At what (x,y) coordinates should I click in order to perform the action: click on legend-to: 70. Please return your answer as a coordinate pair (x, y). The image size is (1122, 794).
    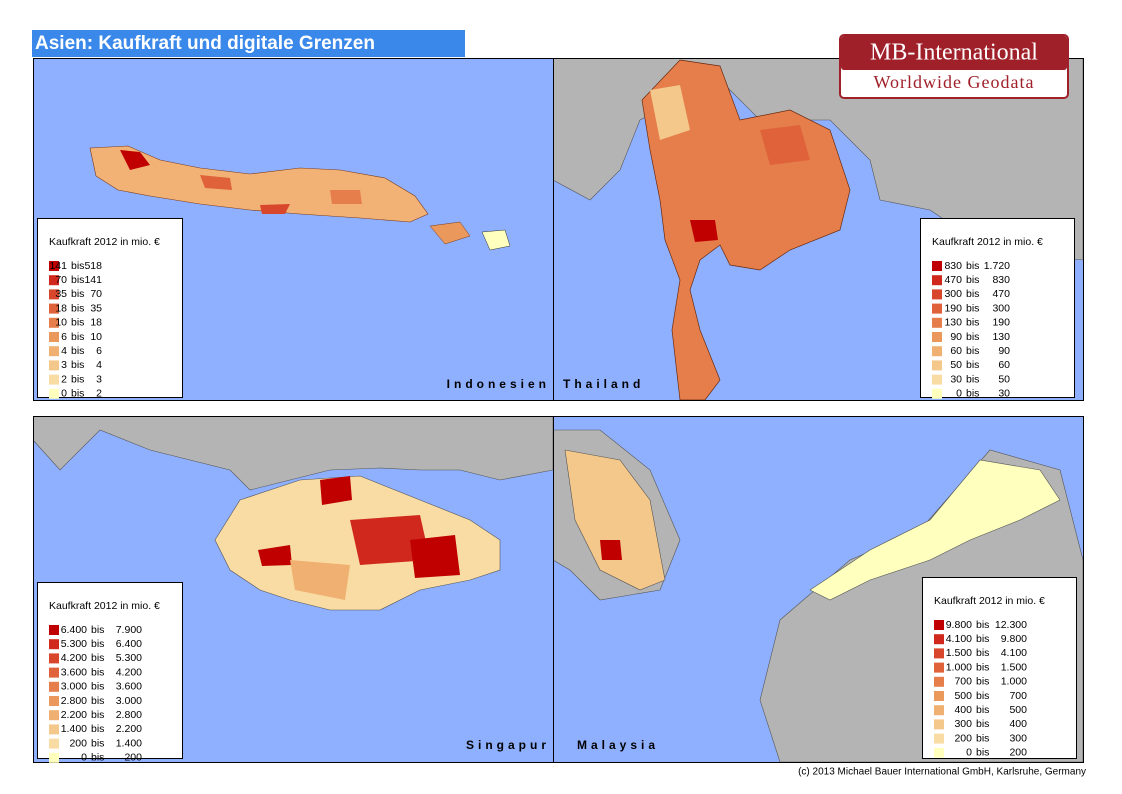
    Looking at the image, I should click on (96, 294).